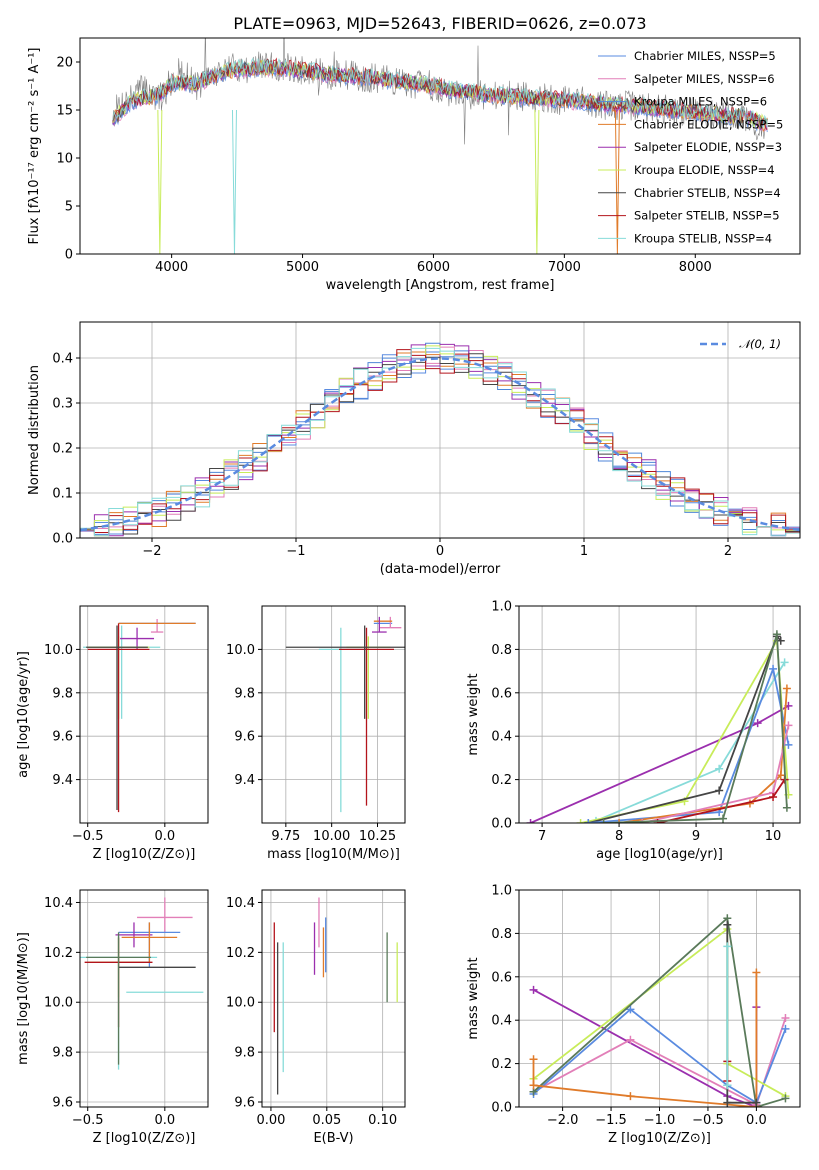  Describe the element at coordinates (703, 238) in the screenshot. I see `legend-label: Kroupa STELIB, NSSP=4` at that location.